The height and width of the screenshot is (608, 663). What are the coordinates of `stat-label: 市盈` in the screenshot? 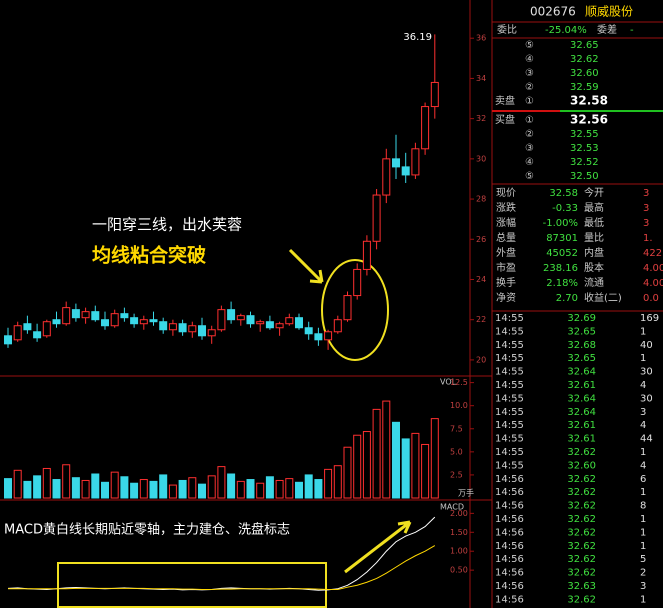 It's located at (506, 267).